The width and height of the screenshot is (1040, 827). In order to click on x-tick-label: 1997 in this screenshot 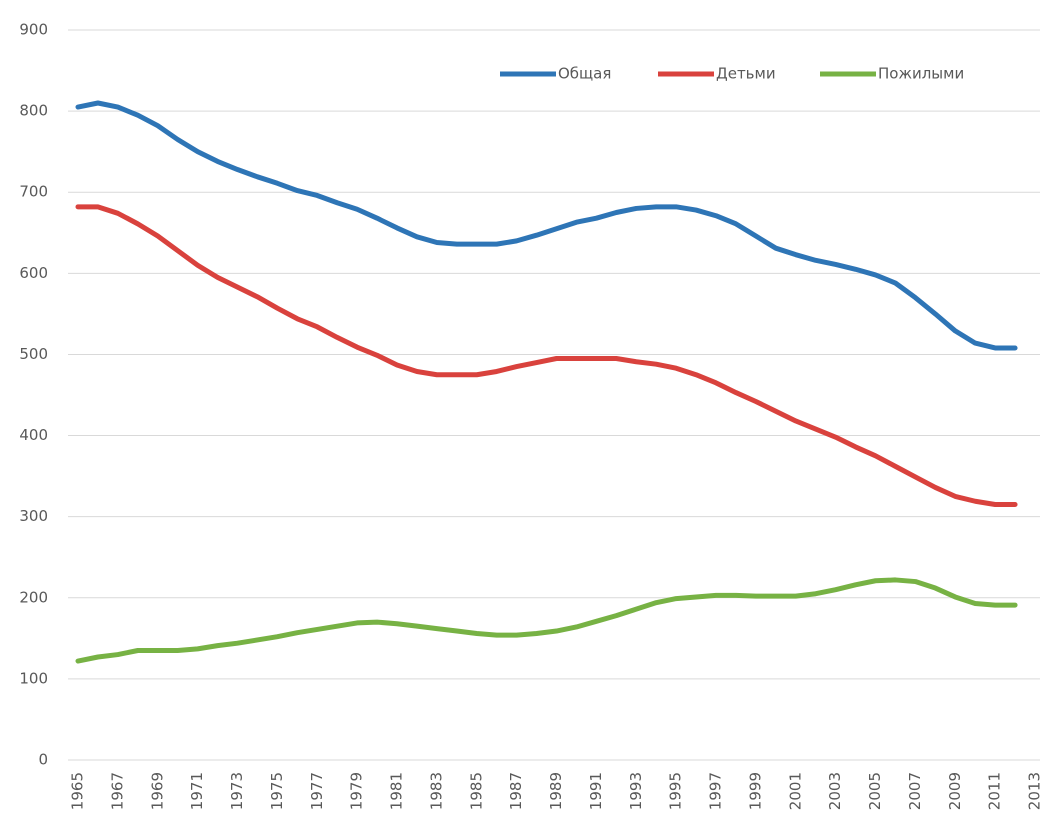, I will do `click(716, 791)`.